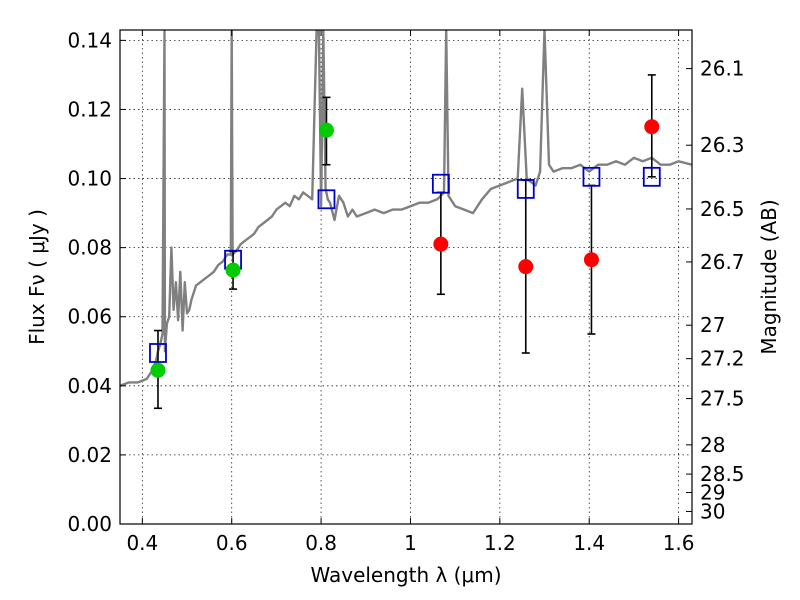 This screenshot has height=600, width=800. Describe the element at coordinates (89, 248) in the screenshot. I see `y-tick-label: 0.08` at that location.